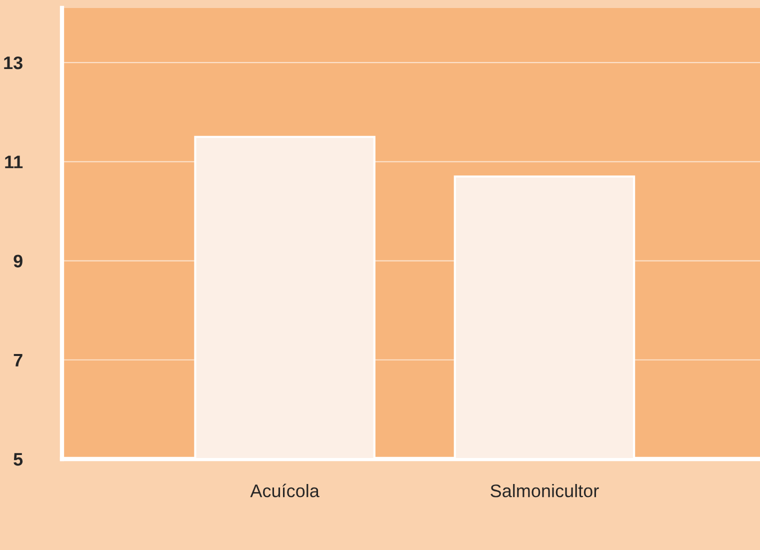  What do you see at coordinates (13, 63) in the screenshot?
I see `y-tick-label: 13` at bounding box center [13, 63].